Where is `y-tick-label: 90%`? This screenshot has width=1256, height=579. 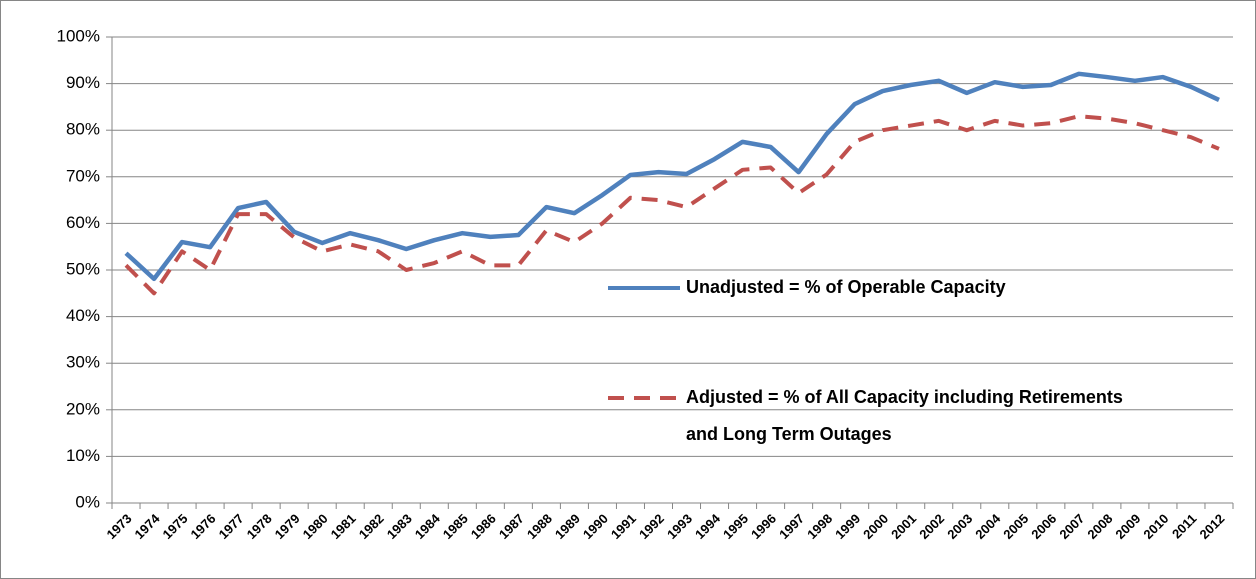 y-tick-label: 90% is located at coordinates (83, 82).